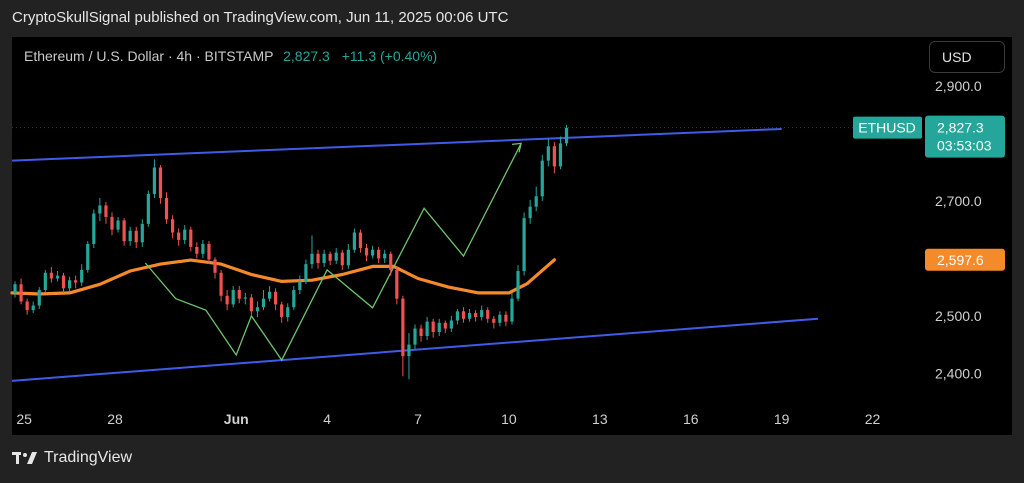 This screenshot has width=1024, height=483. Describe the element at coordinates (509, 419) in the screenshot. I see `x-tick-label: 10` at that location.